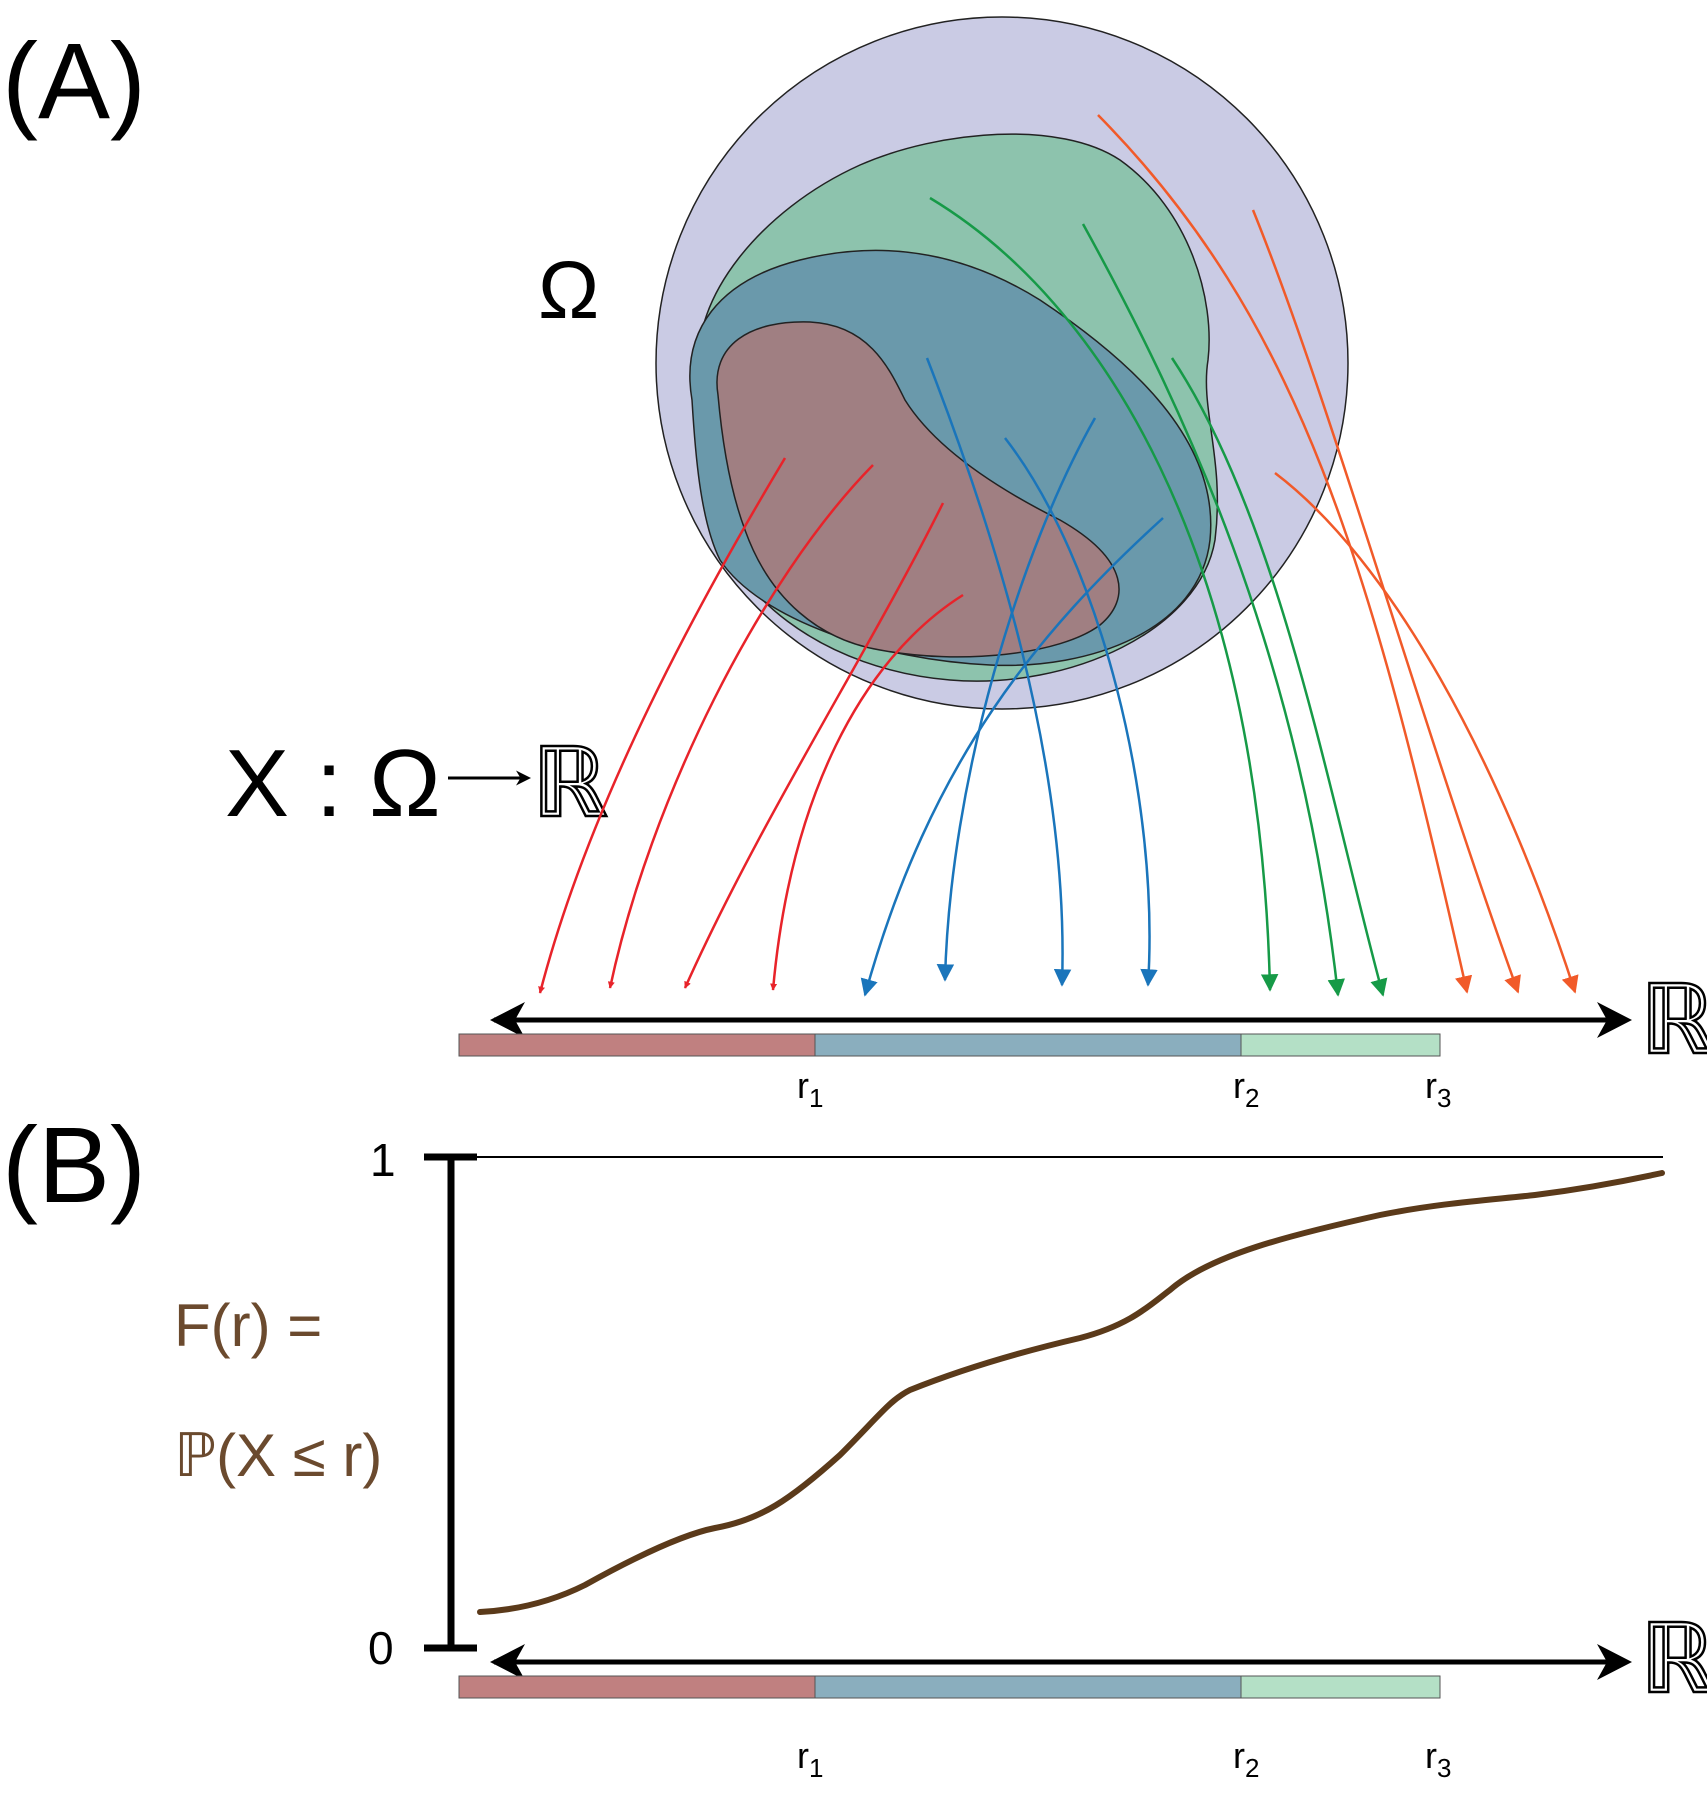  I want to click on segment-bar-a, so click(949, 1045).